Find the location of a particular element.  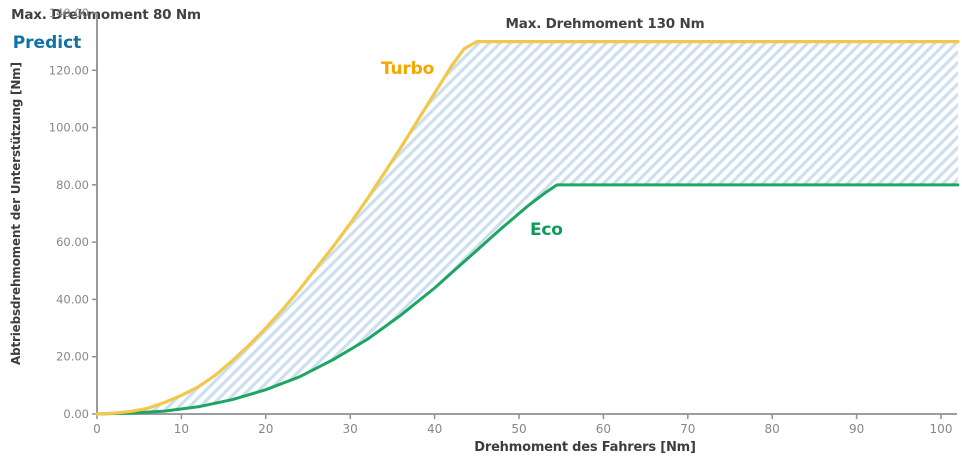

annotation-max-drehmoment-80: Max. Drehmoment 80 Nm is located at coordinates (106, 14).